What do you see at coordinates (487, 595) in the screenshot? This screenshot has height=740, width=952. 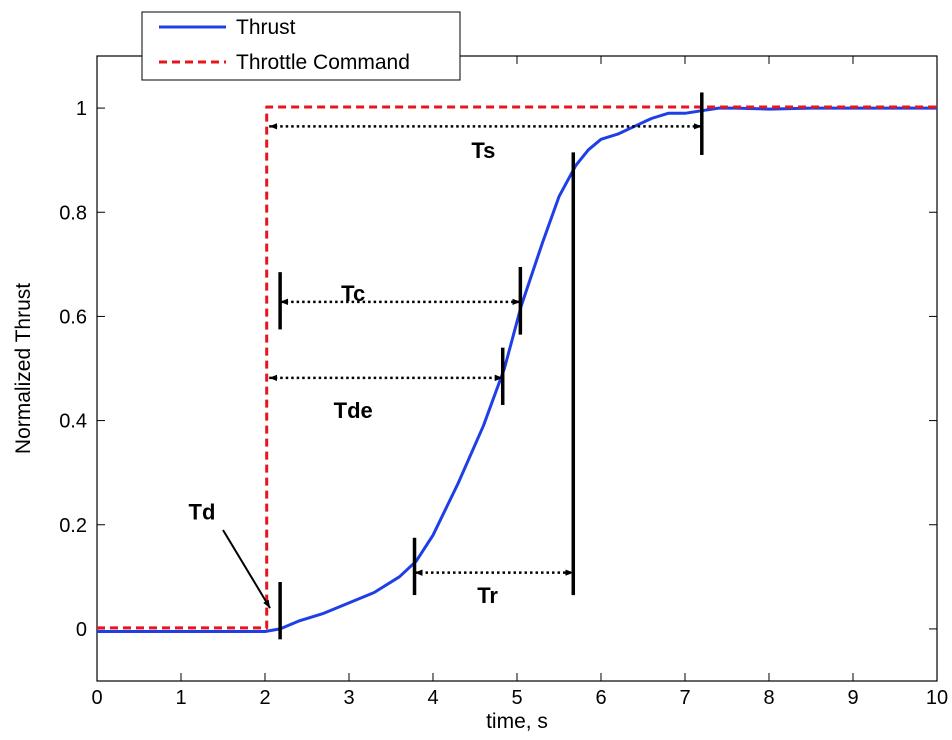 I see `annotation-tr-label: Tr` at bounding box center [487, 595].